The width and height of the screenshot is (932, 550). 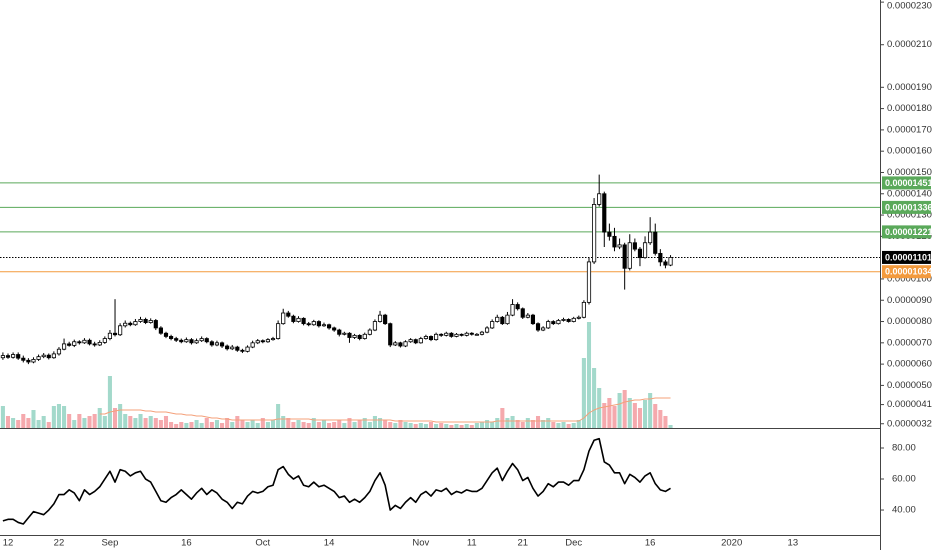 I want to click on x-tick-label: 21, so click(x=522, y=543).